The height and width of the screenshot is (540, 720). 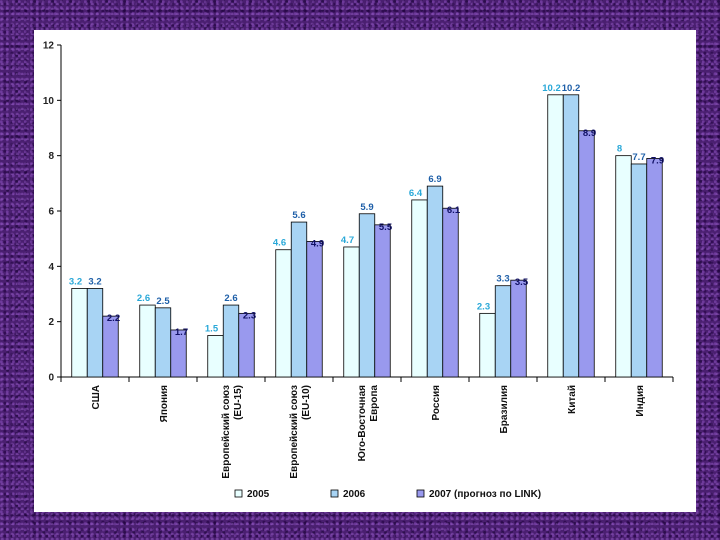 What do you see at coordinates (238, 402) in the screenshot?
I see `x-category-label-line: (EU-15)` at bounding box center [238, 402].